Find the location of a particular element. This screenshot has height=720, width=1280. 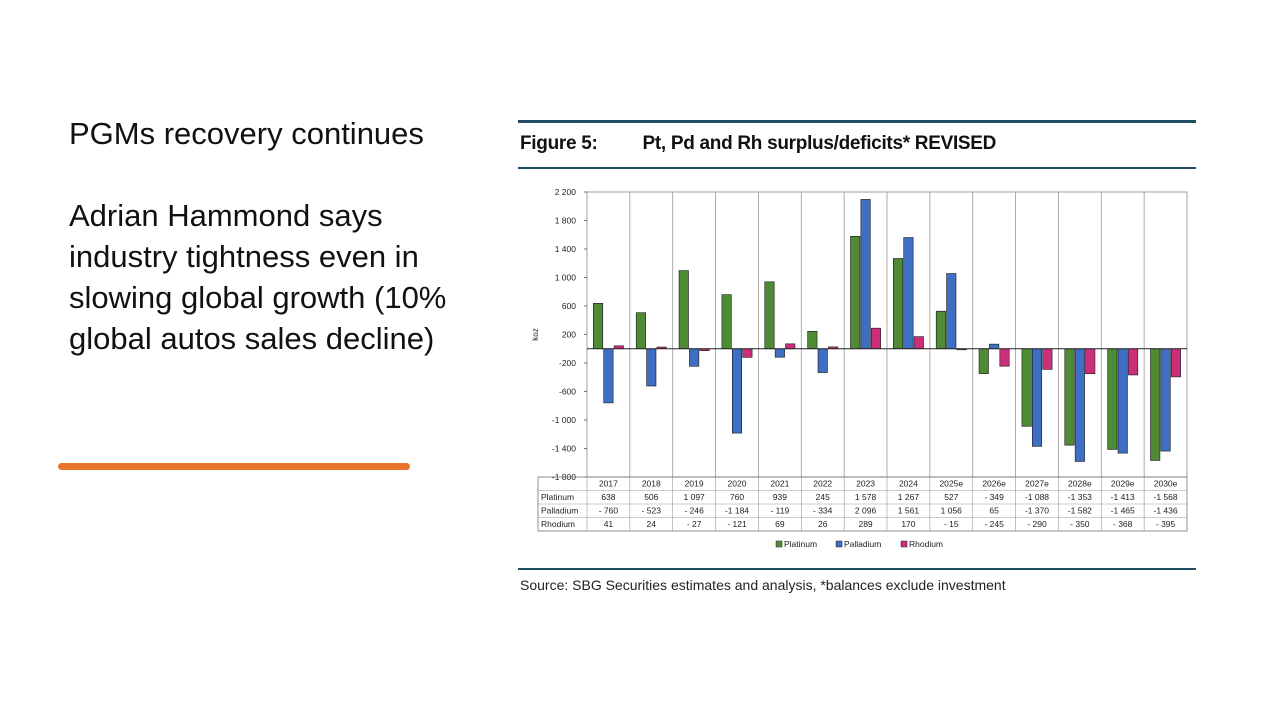

data-label-palladium: - 760 is located at coordinates (609, 511).